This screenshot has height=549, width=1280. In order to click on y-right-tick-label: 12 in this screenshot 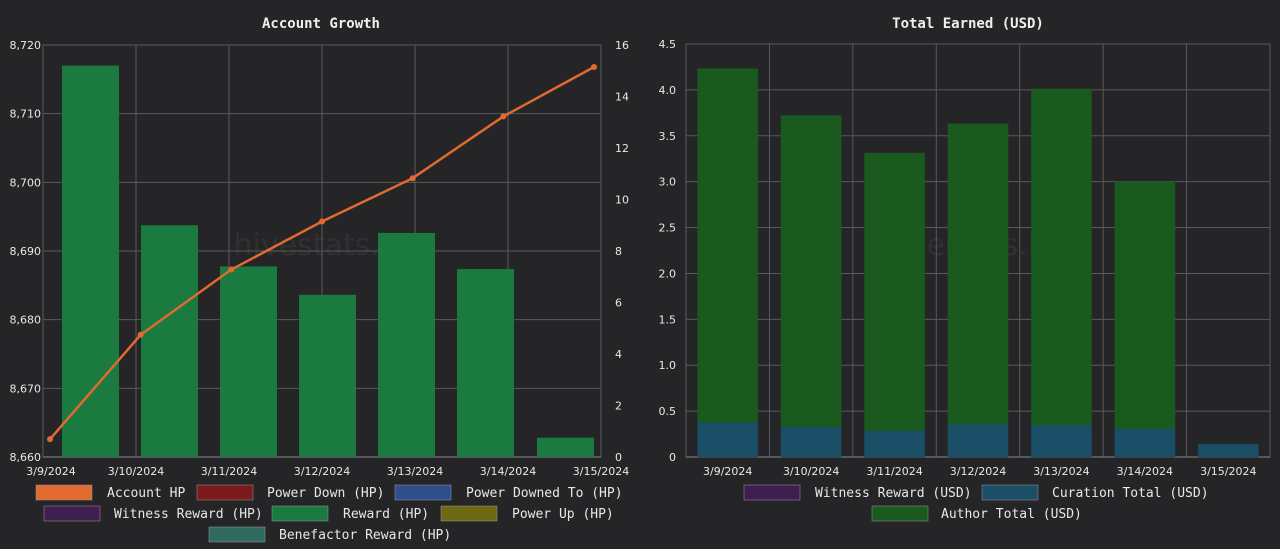, I will do `click(622, 148)`.